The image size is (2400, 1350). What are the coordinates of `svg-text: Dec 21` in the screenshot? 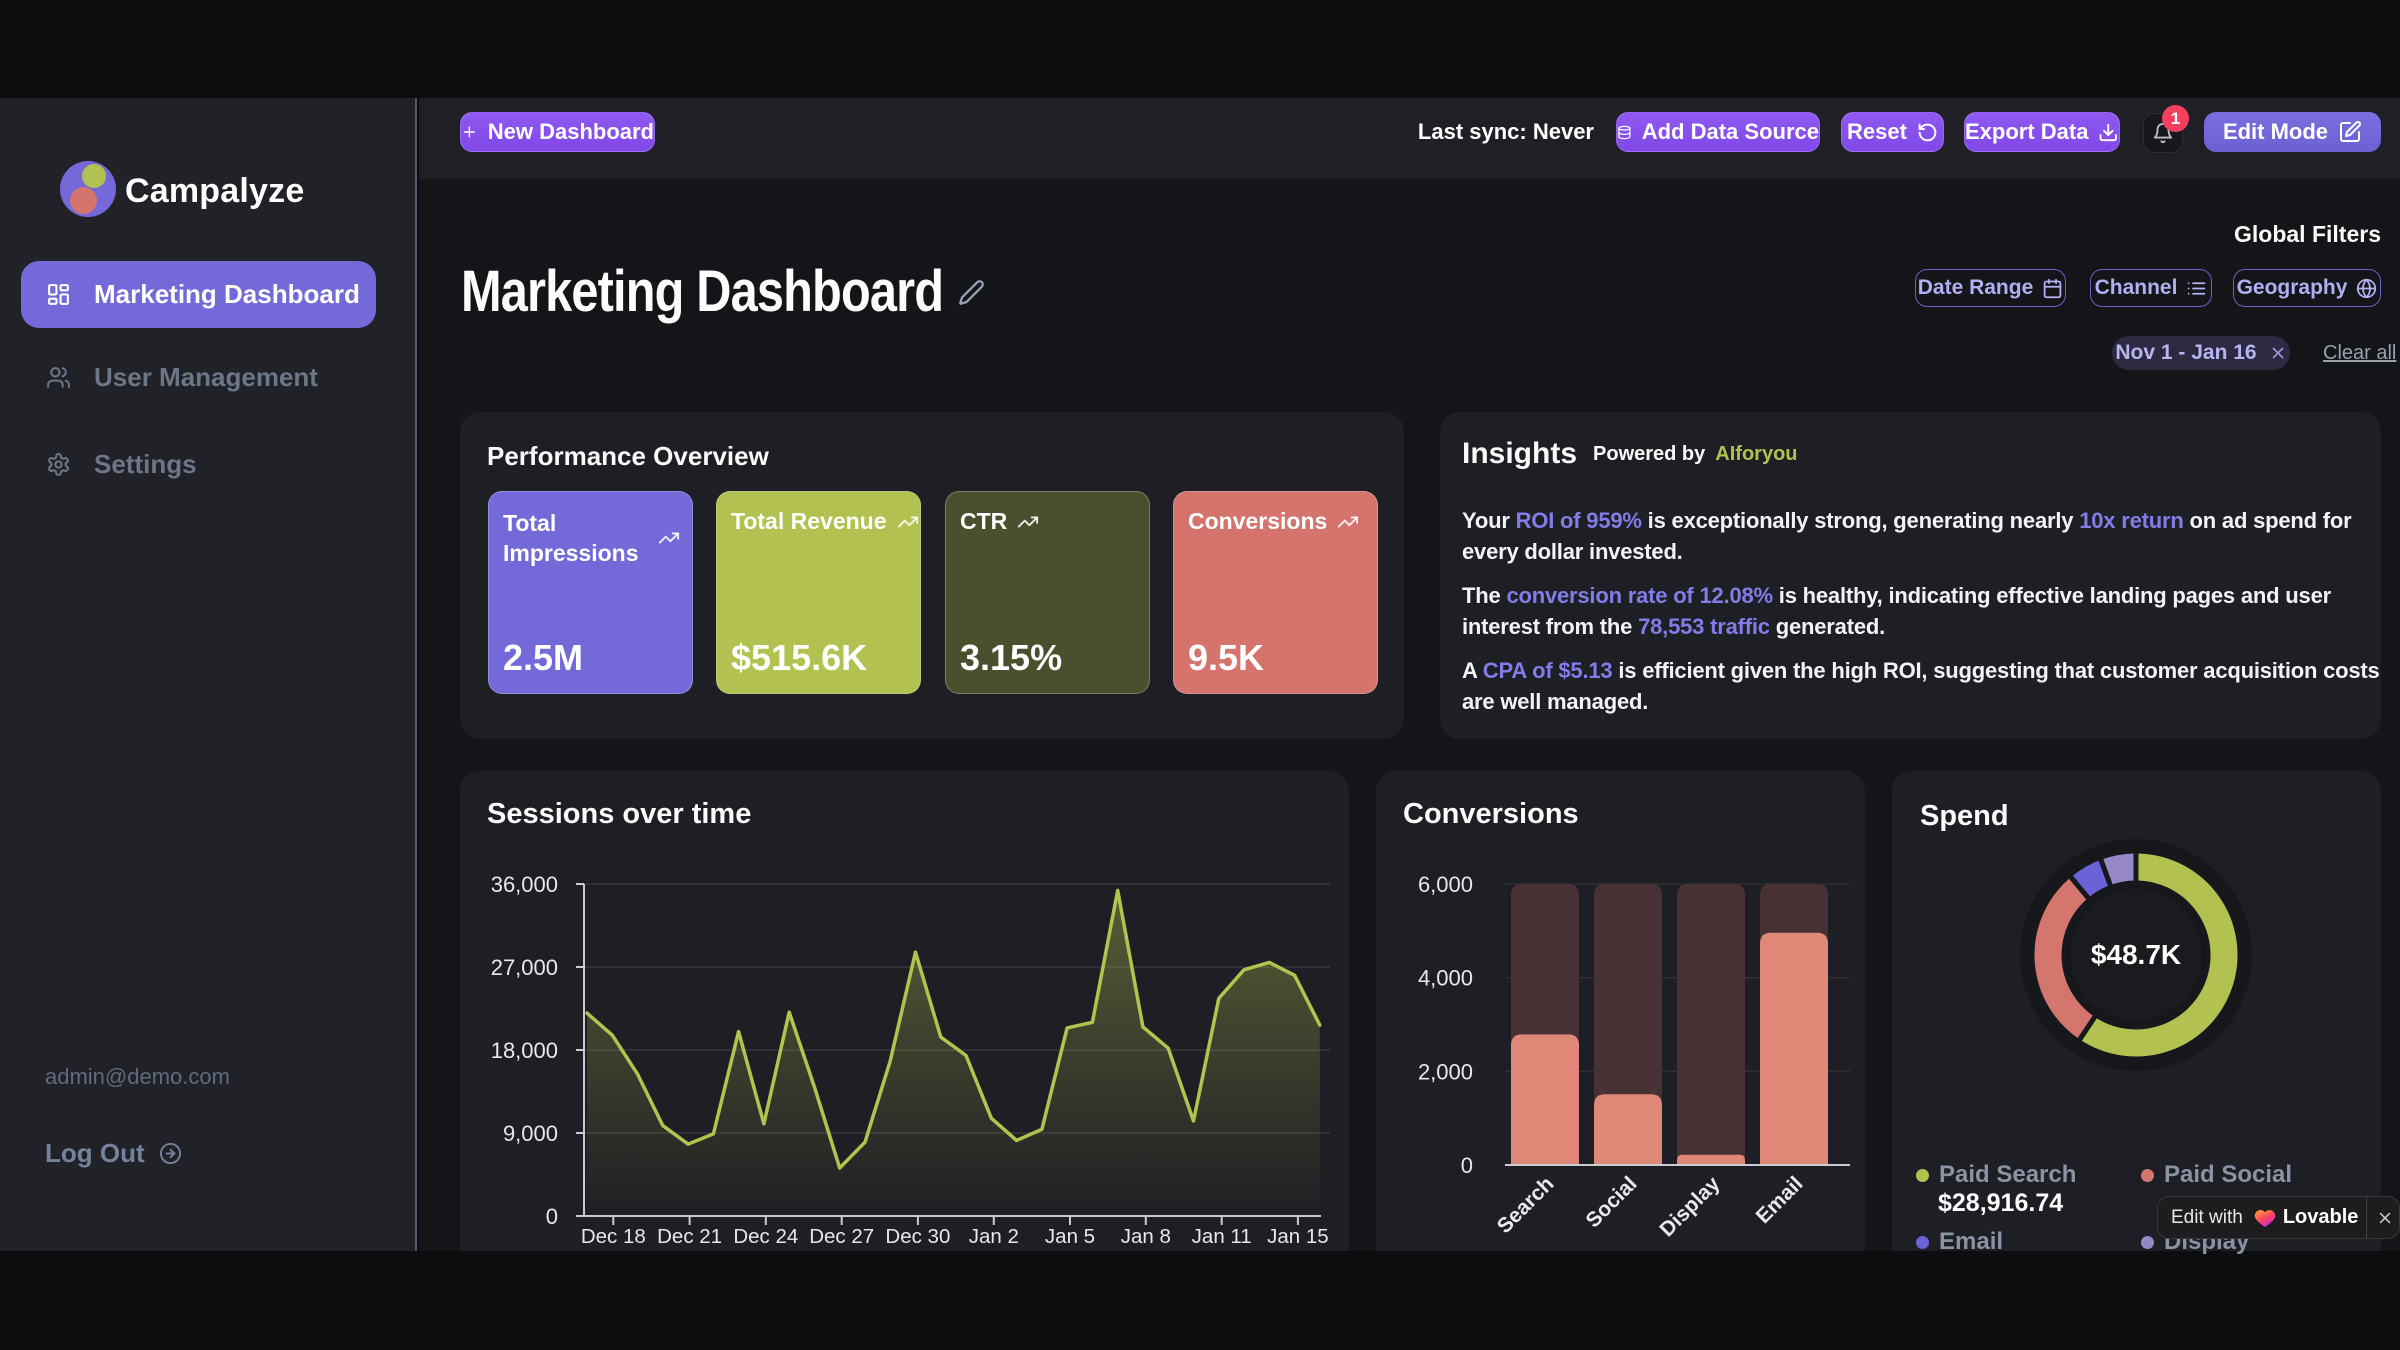 It's located at (689, 1236).